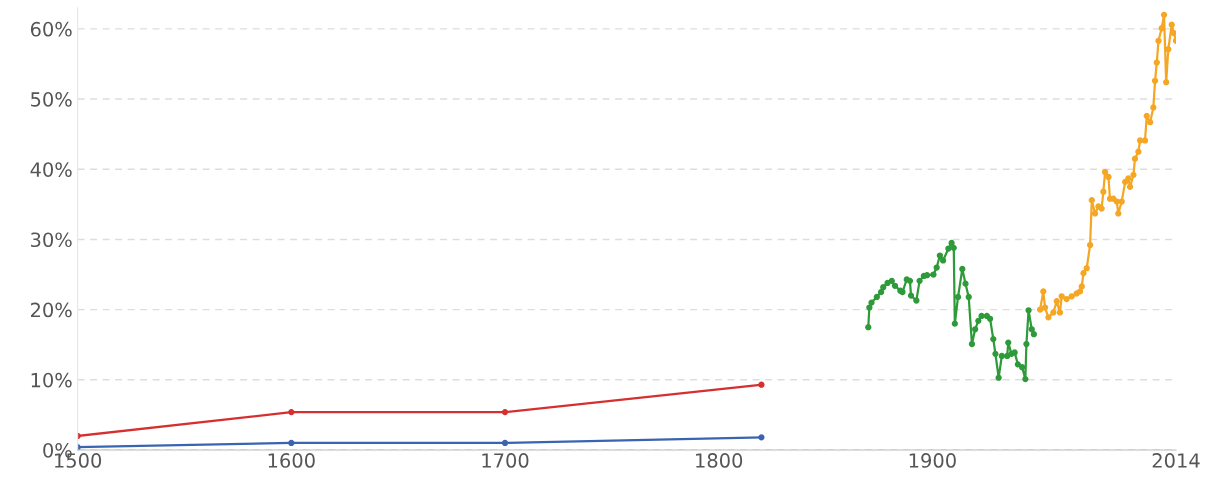 This screenshot has width=1213, height=477. What do you see at coordinates (51, 169) in the screenshot?
I see `y-tick-label: 40%` at bounding box center [51, 169].